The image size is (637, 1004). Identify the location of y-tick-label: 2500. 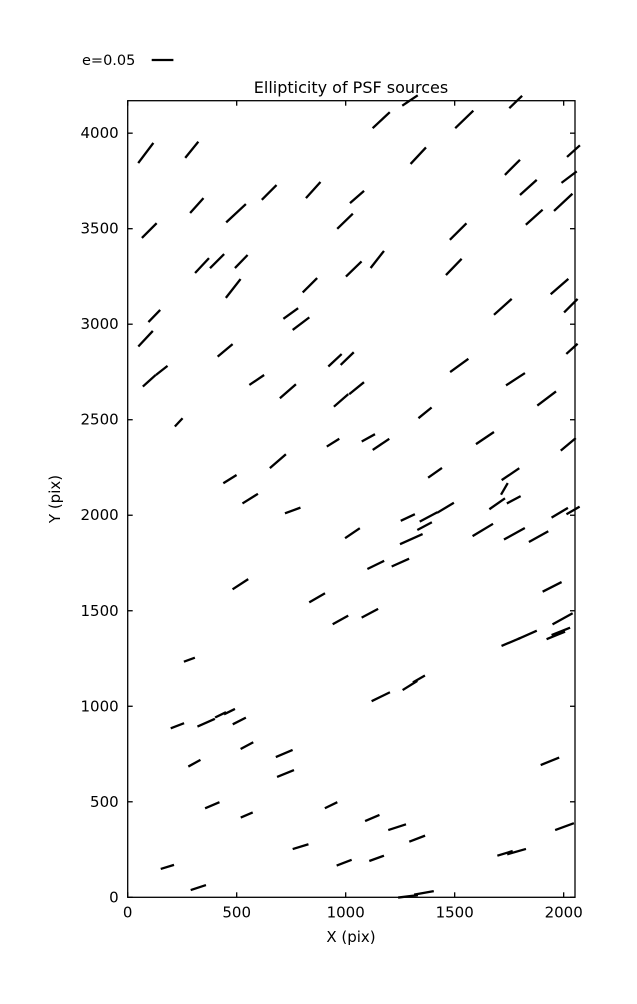
(100, 420).